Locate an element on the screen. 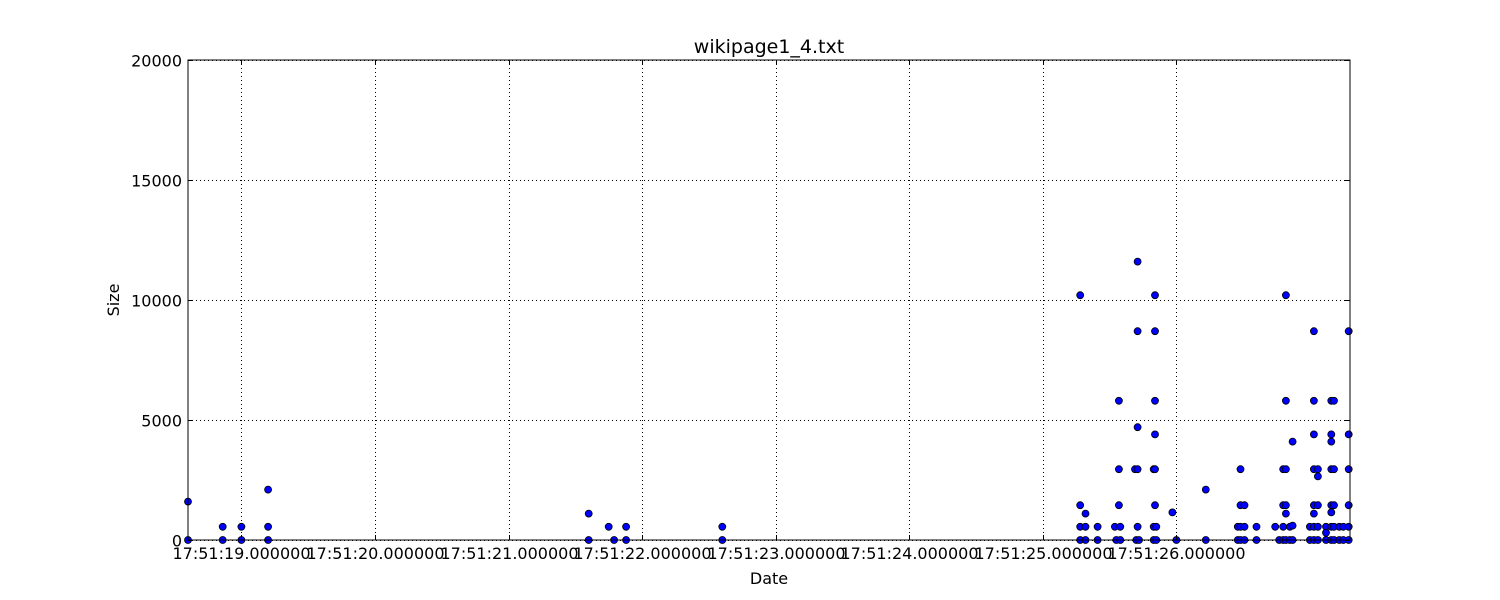  x-tick-label: 17:51:24.000000 is located at coordinates (909, 553).